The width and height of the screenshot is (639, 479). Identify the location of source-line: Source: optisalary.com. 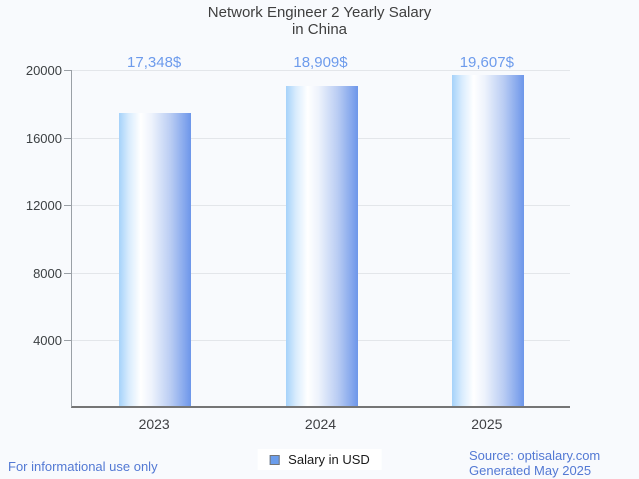
(535, 455).